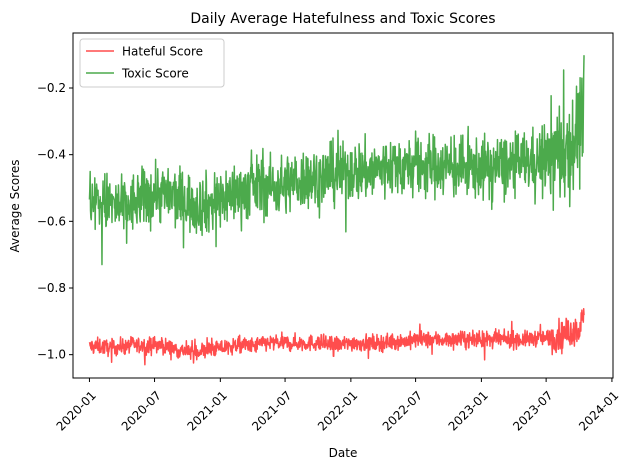 This screenshot has height=470, width=629. I want to click on y-tick-label: −0.4, so click(51, 155).